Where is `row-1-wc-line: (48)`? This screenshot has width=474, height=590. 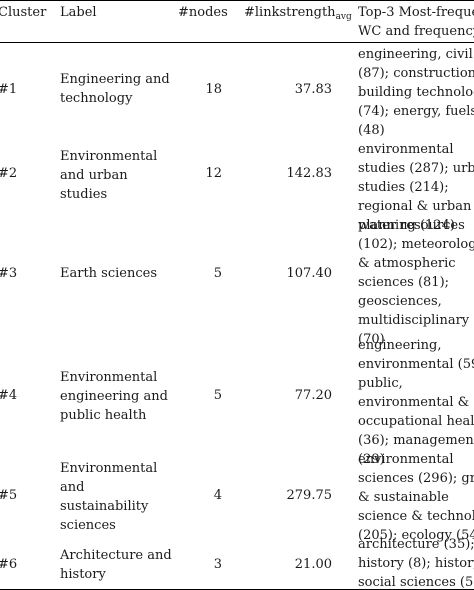
row-1-wc-line: (48) is located at coordinates (371, 130).